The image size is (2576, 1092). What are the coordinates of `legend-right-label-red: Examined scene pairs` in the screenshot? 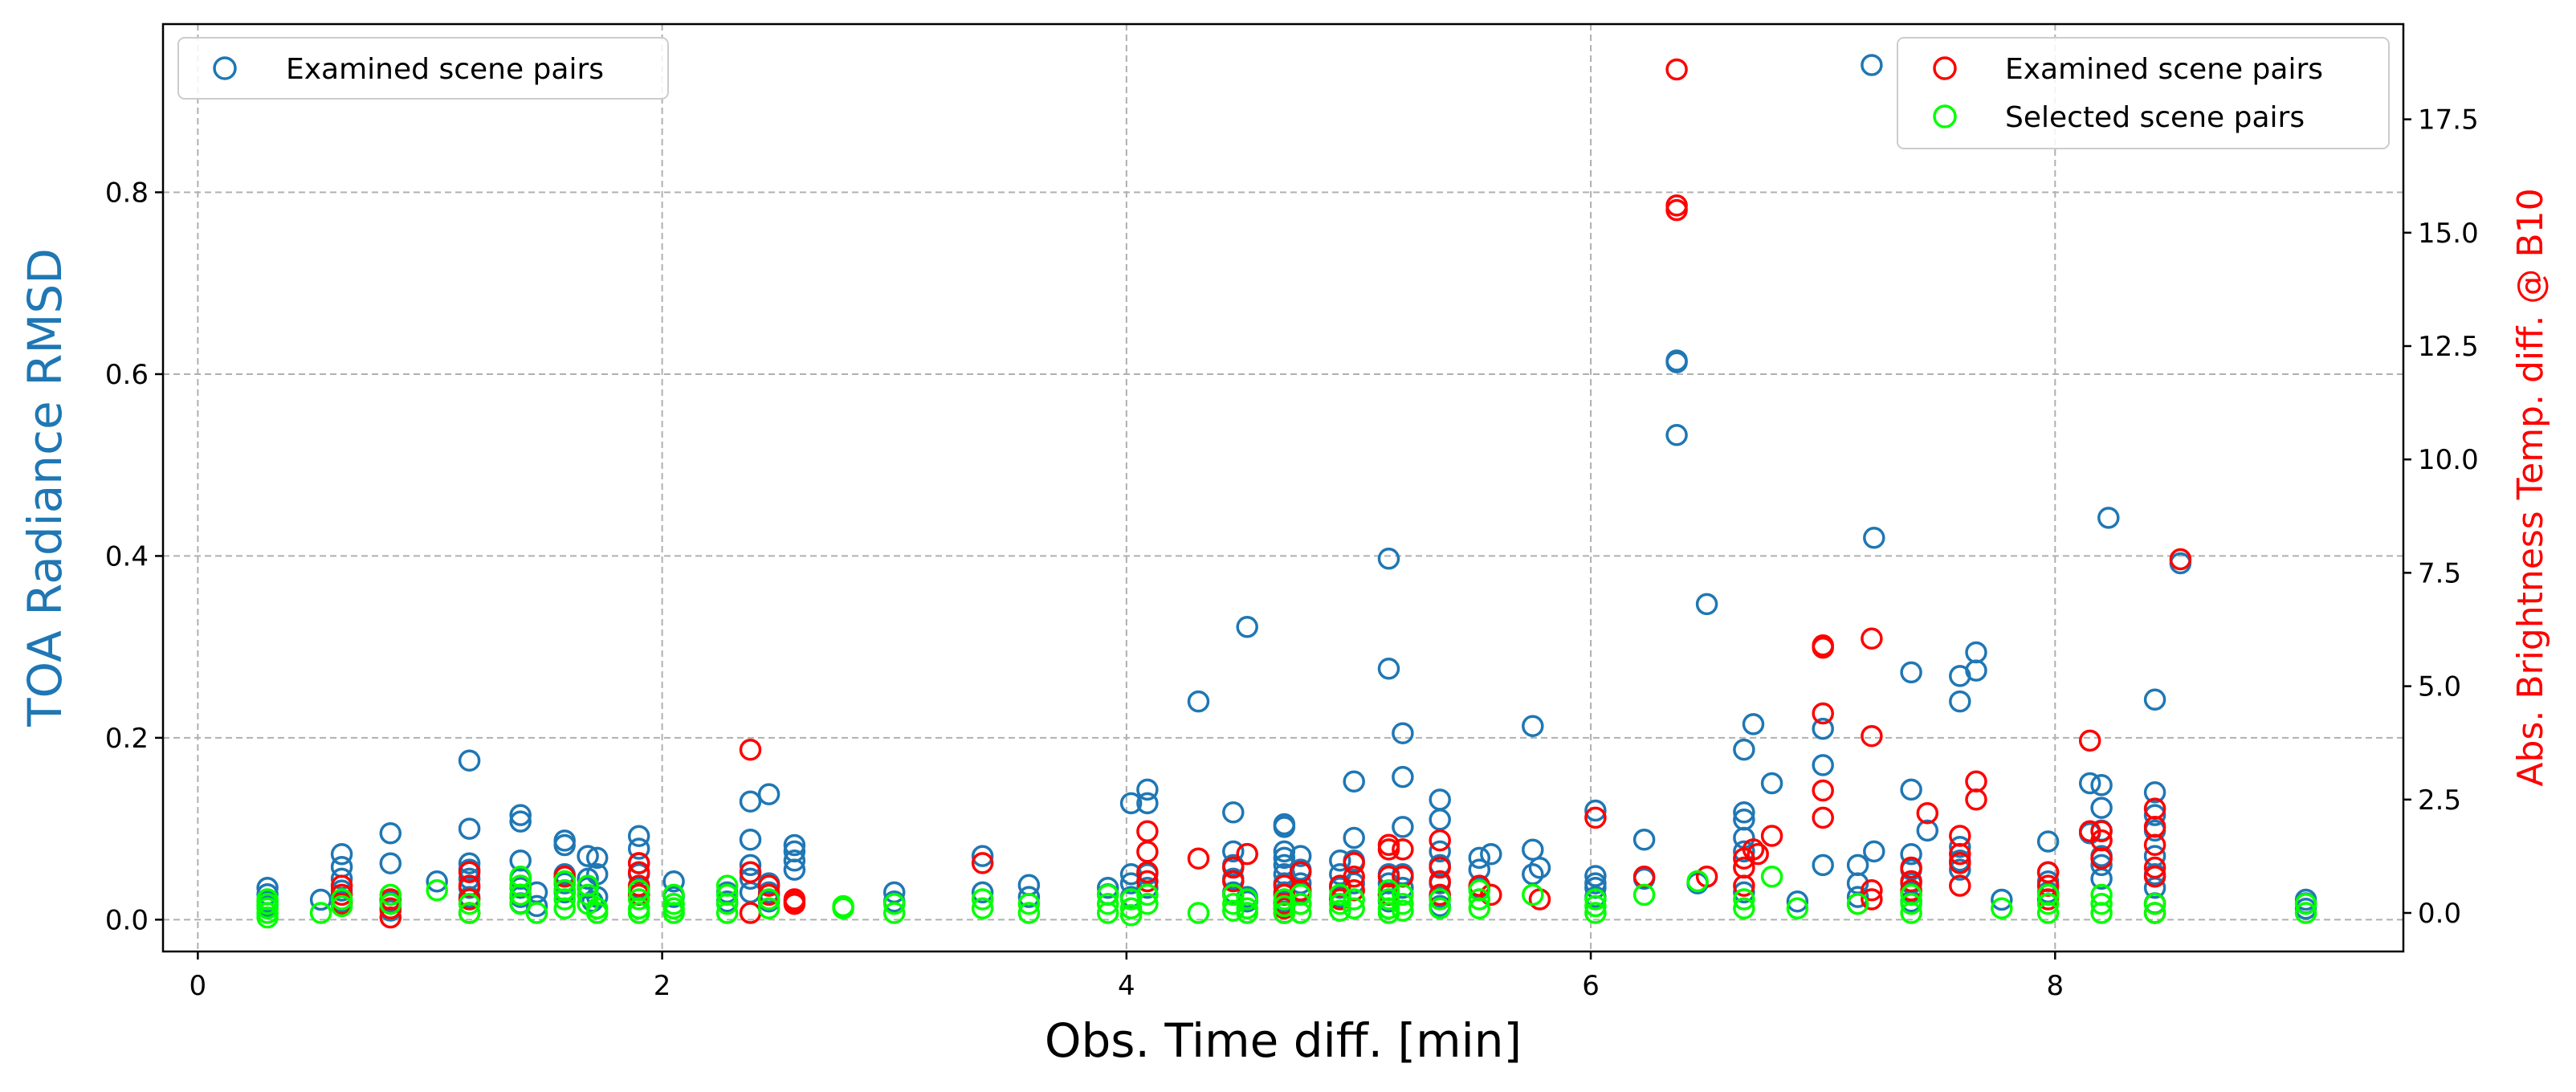 It's located at (2164, 69).